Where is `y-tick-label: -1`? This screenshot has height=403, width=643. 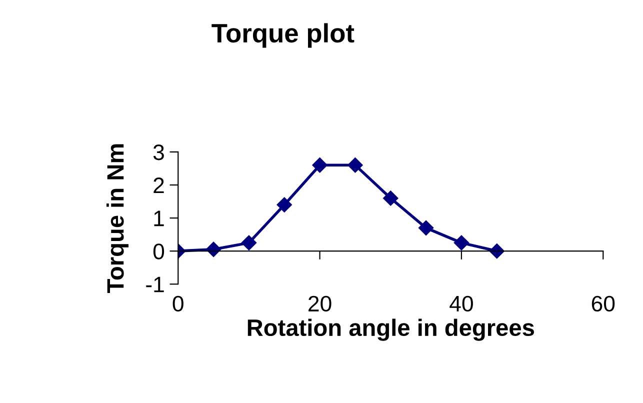
y-tick-label: -1 is located at coordinates (155, 284).